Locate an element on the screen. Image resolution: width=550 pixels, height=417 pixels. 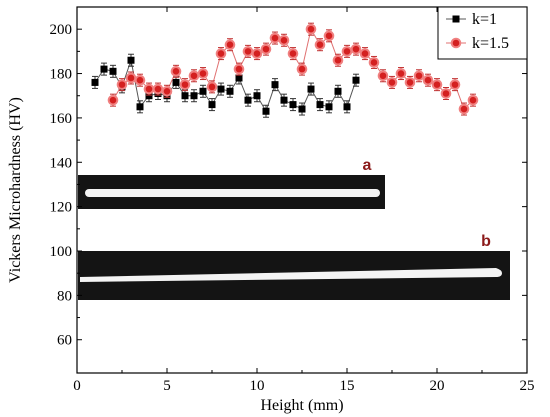
y-tick-label: 120 is located at coordinates (61, 208).